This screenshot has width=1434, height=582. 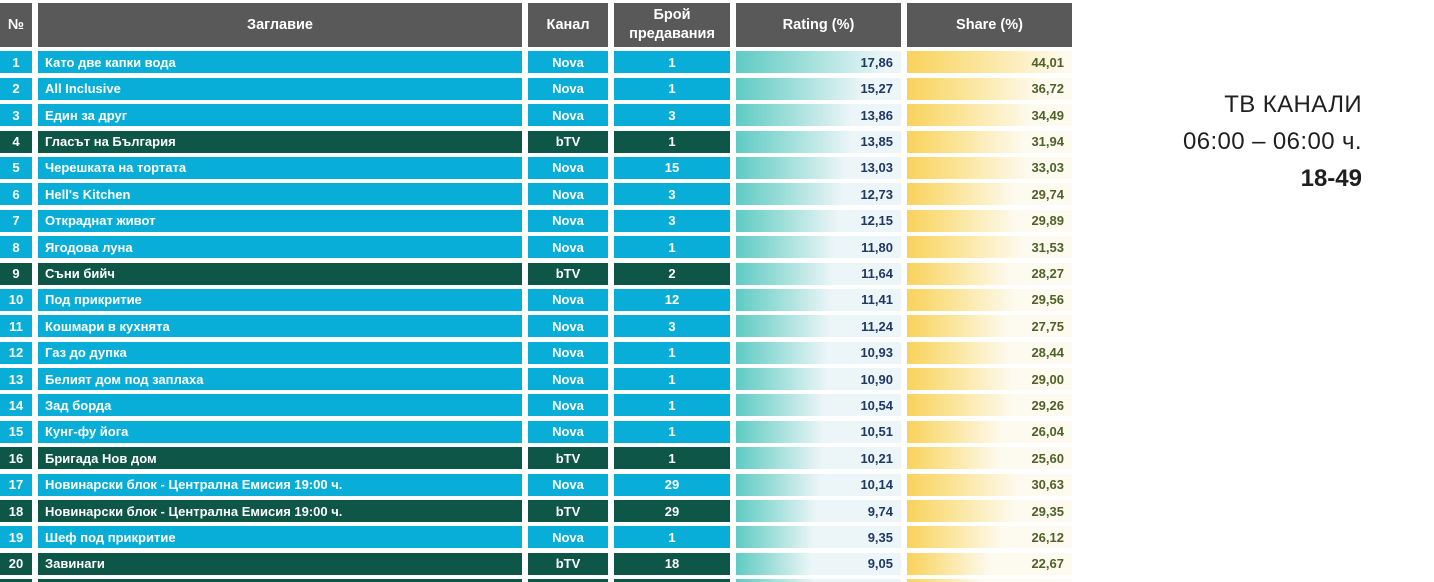 I want to click on rank-cell: 6, so click(x=16, y=194).